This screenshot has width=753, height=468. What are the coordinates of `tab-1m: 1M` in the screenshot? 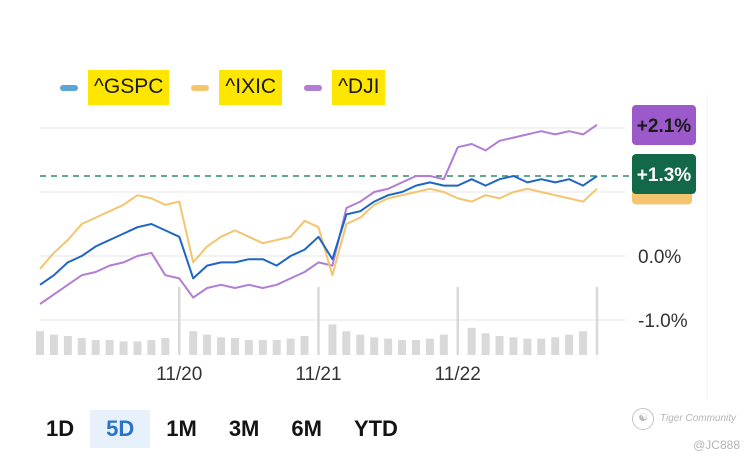 It's located at (181, 428).